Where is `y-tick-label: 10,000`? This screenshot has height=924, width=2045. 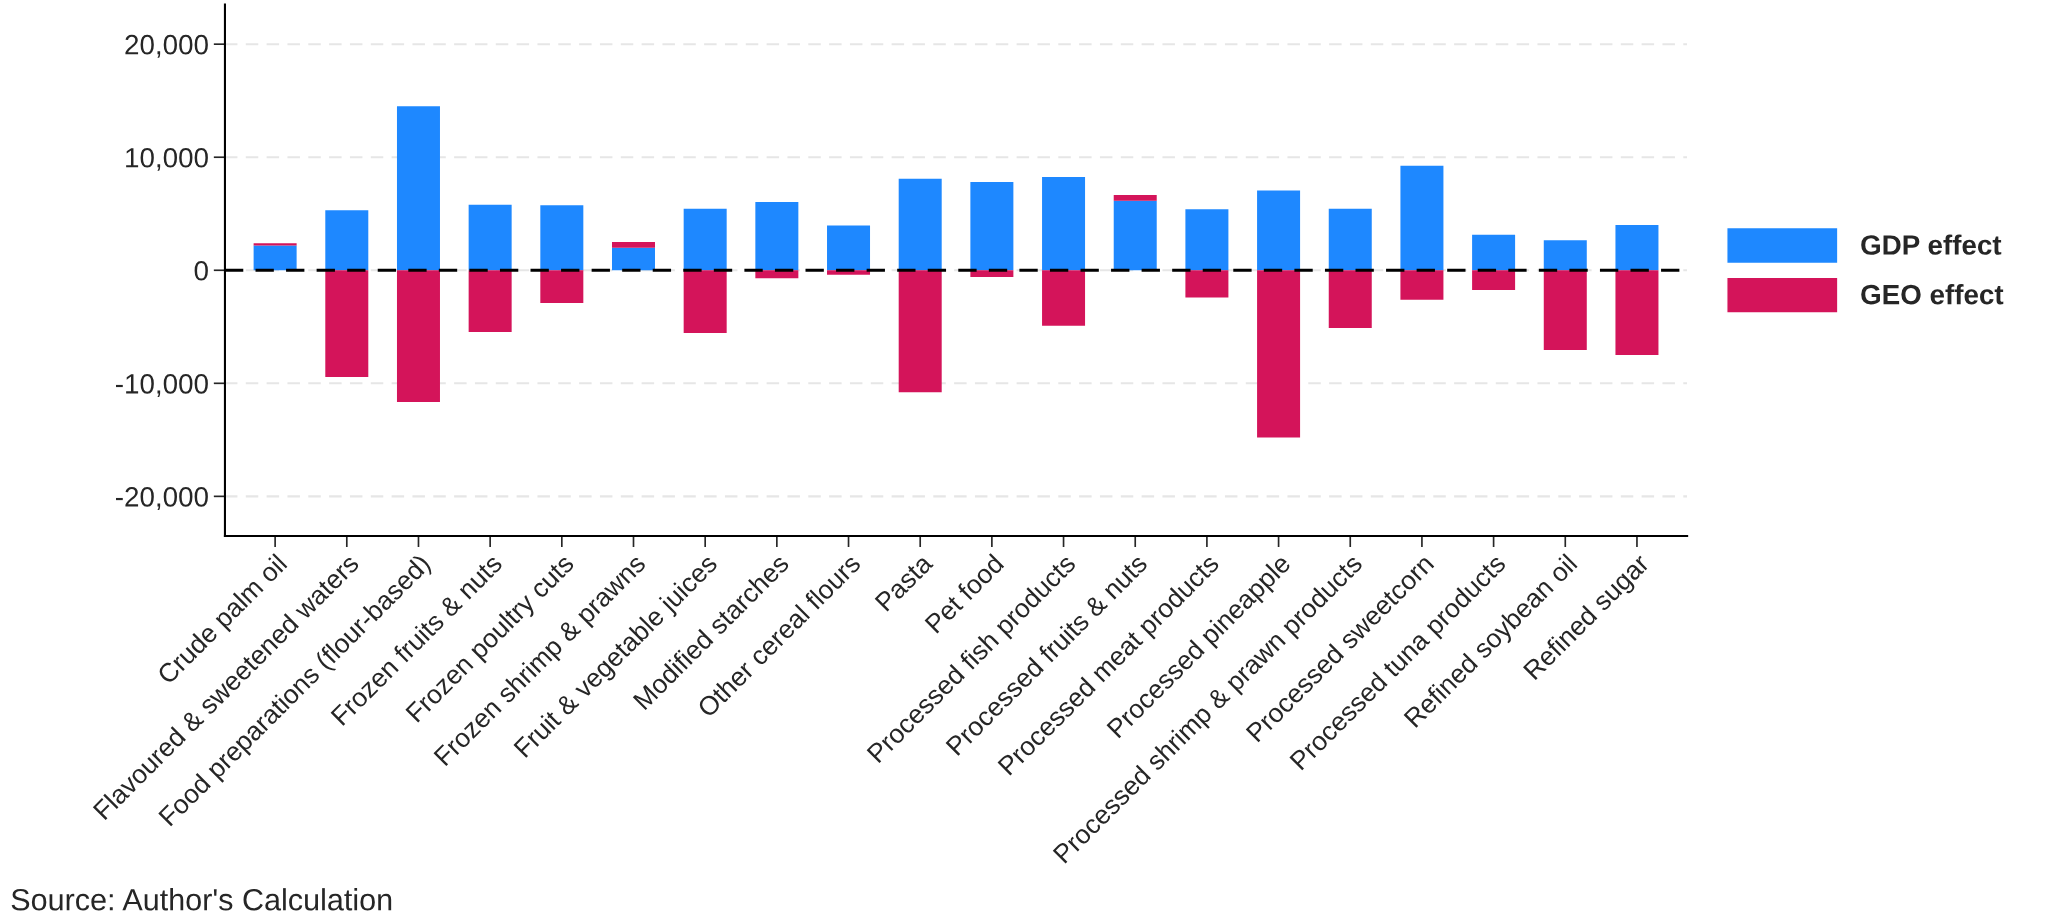
y-tick-label: 10,000 is located at coordinates (167, 159).